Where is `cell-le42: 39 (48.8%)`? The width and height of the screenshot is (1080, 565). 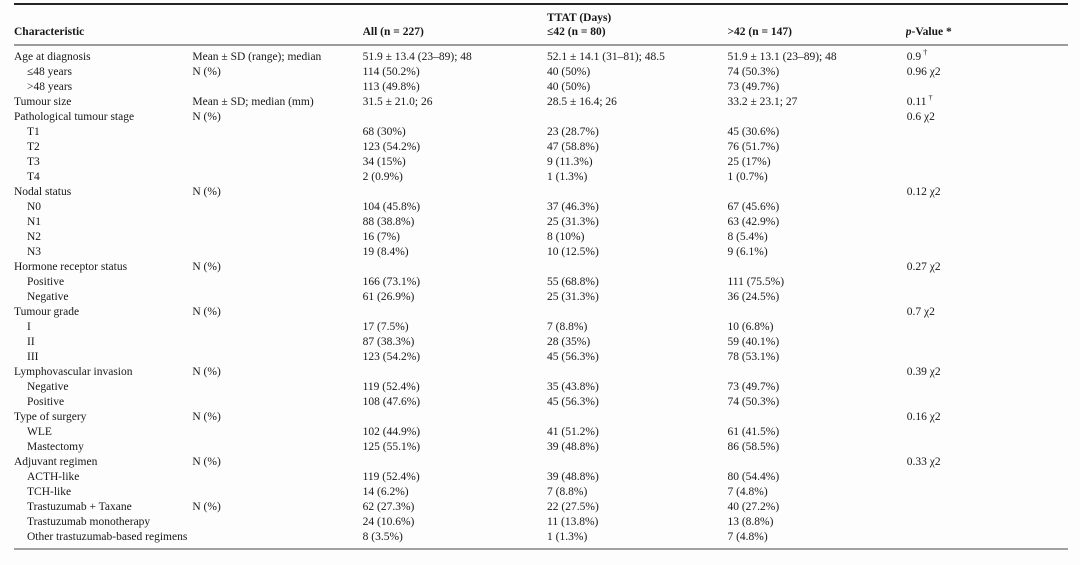
cell-le42: 39 (48.8%) is located at coordinates (573, 477).